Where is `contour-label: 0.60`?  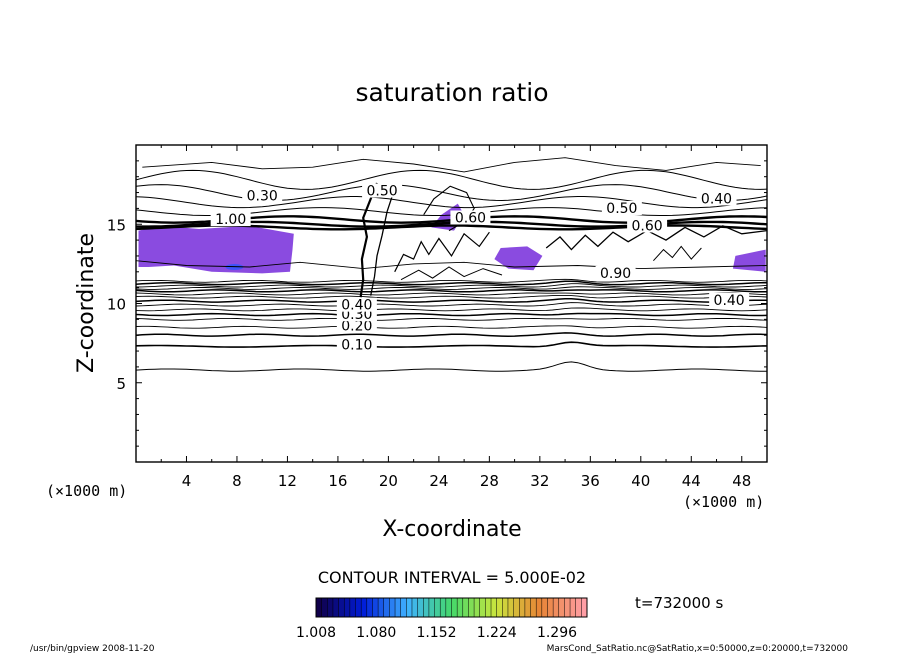 contour-label: 0.60 is located at coordinates (470, 218).